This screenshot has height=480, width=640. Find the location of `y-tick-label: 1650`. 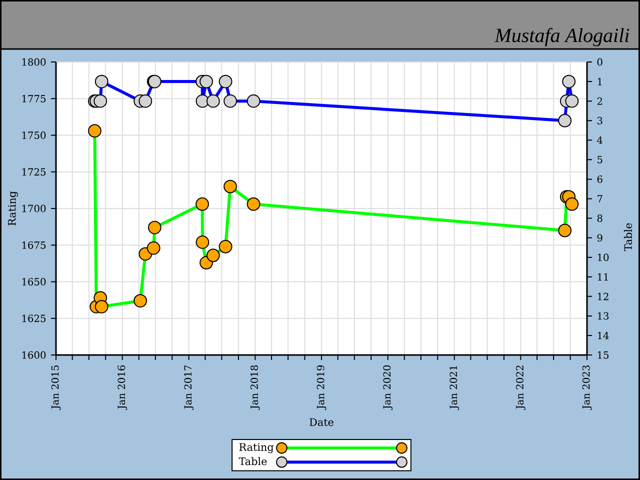

y-tick-label: 1650 is located at coordinates (34, 282).